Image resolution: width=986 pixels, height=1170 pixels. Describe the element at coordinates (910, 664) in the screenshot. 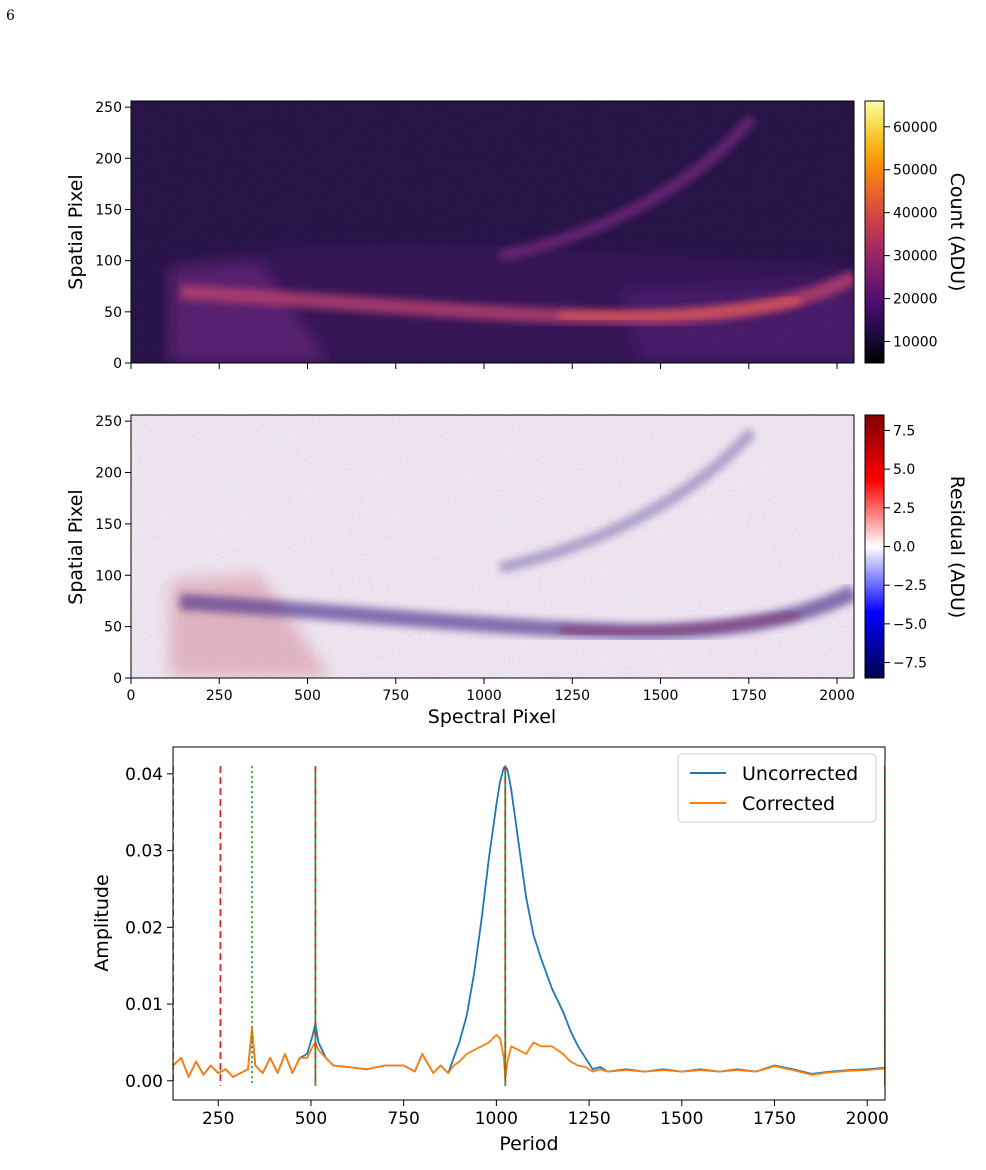

I see `colorbar-tick-label: −7.5` at that location.